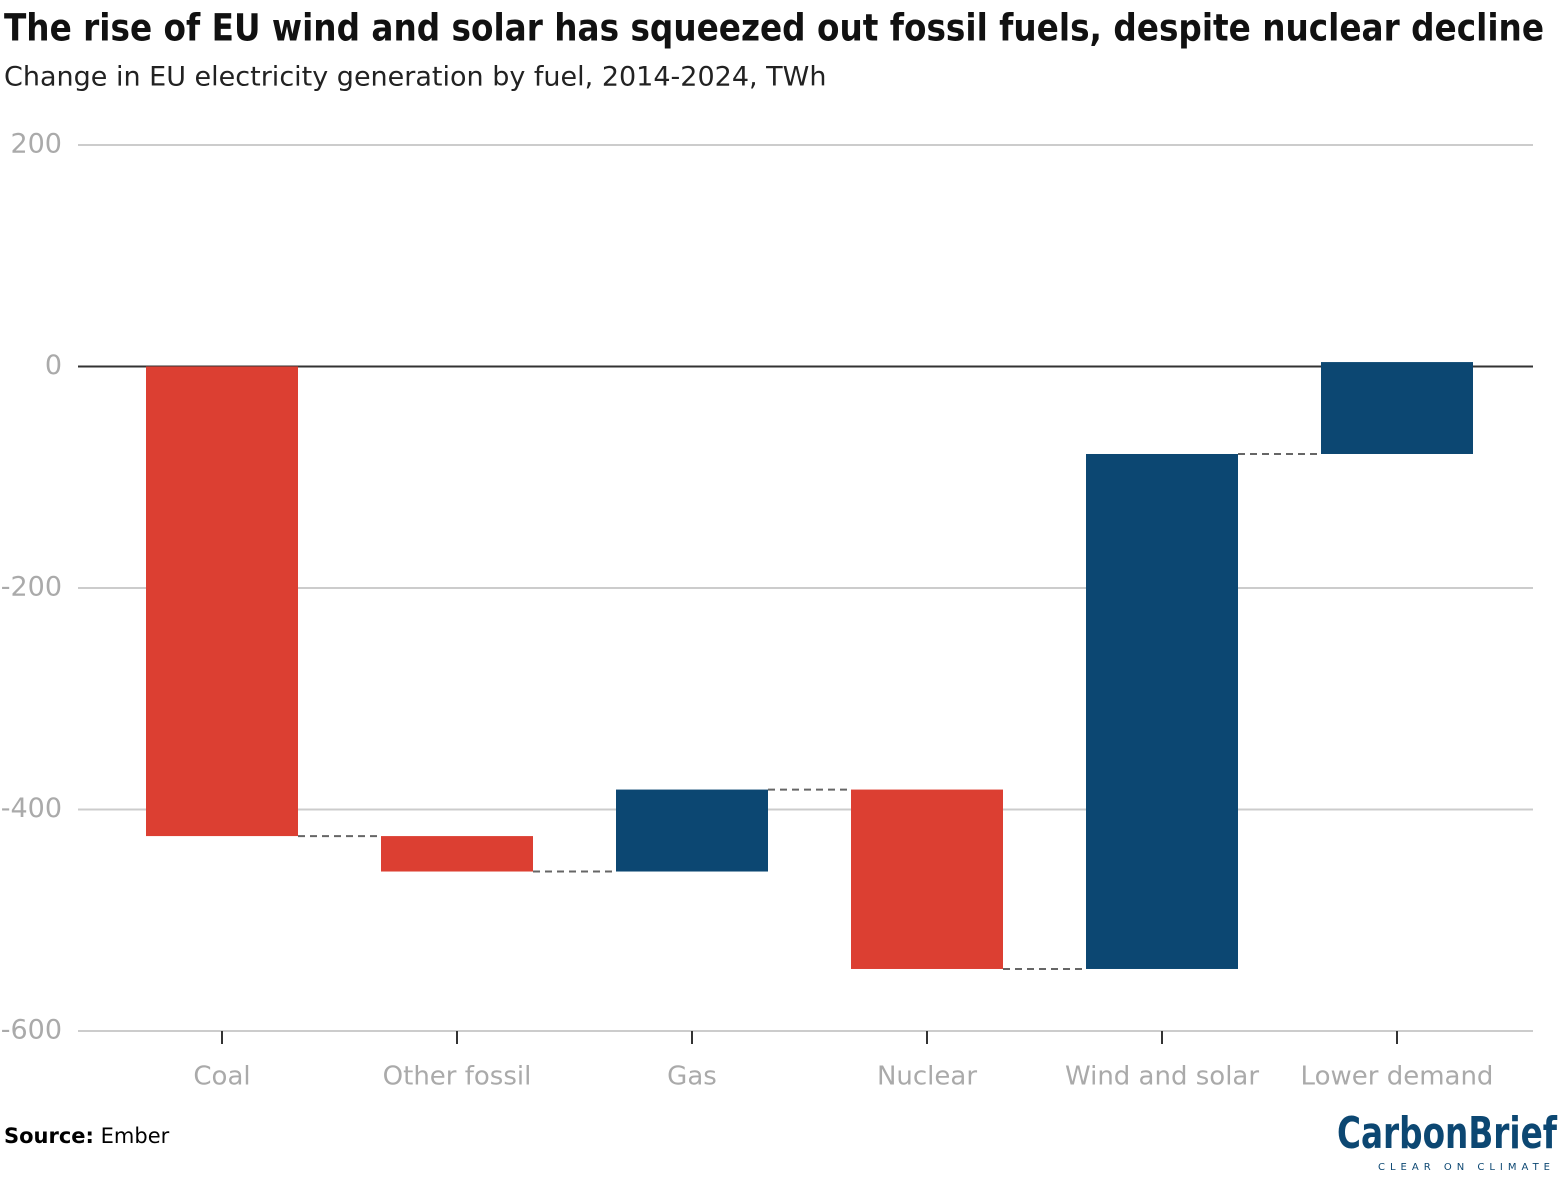 The height and width of the screenshot is (1178, 1560). I want to click on source-label: Source:, so click(49, 1136).